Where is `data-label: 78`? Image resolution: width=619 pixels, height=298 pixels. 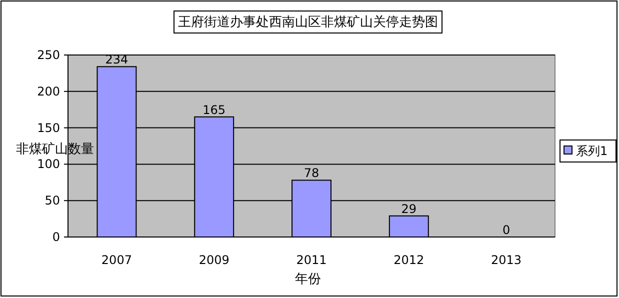 data-label: 78 is located at coordinates (312, 173).